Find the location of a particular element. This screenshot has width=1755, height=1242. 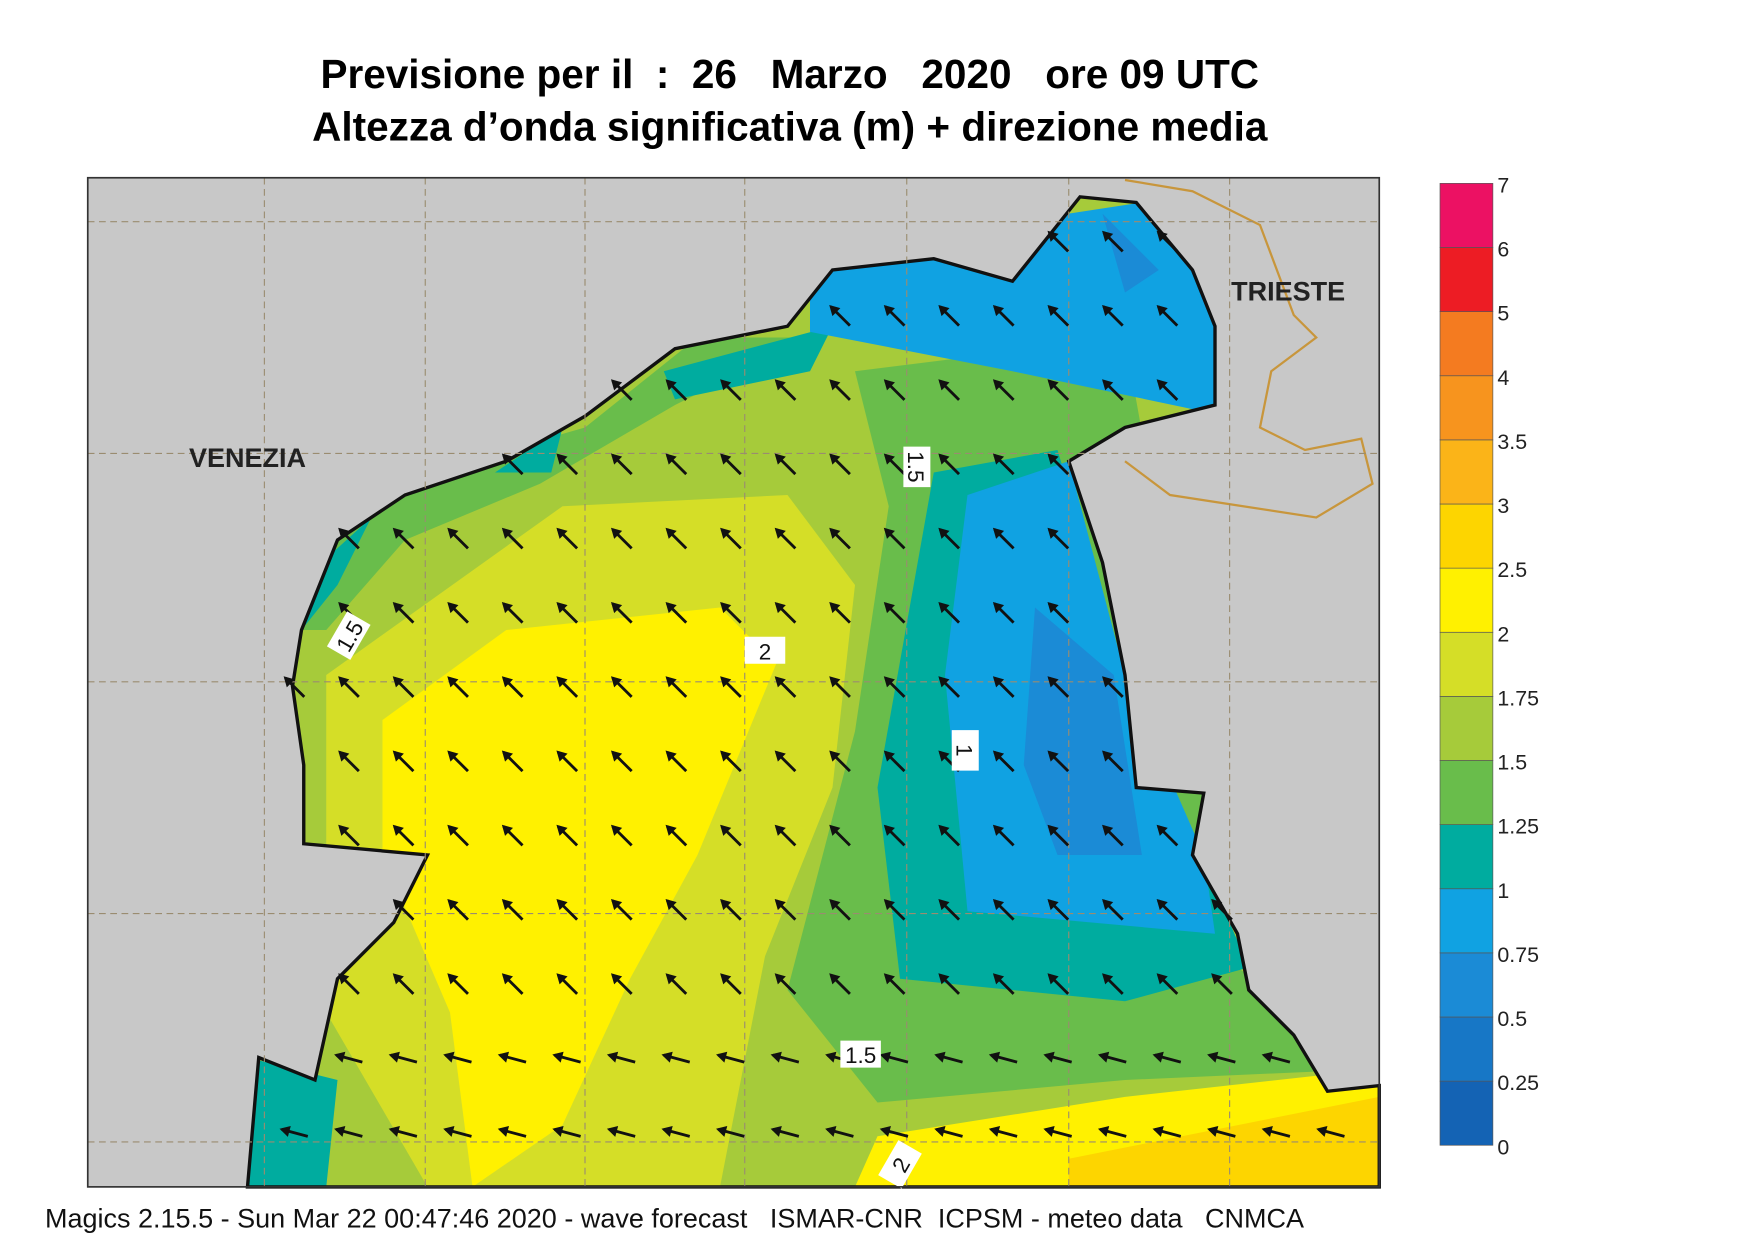

contour-label-text: 1 is located at coordinates (963, 750).